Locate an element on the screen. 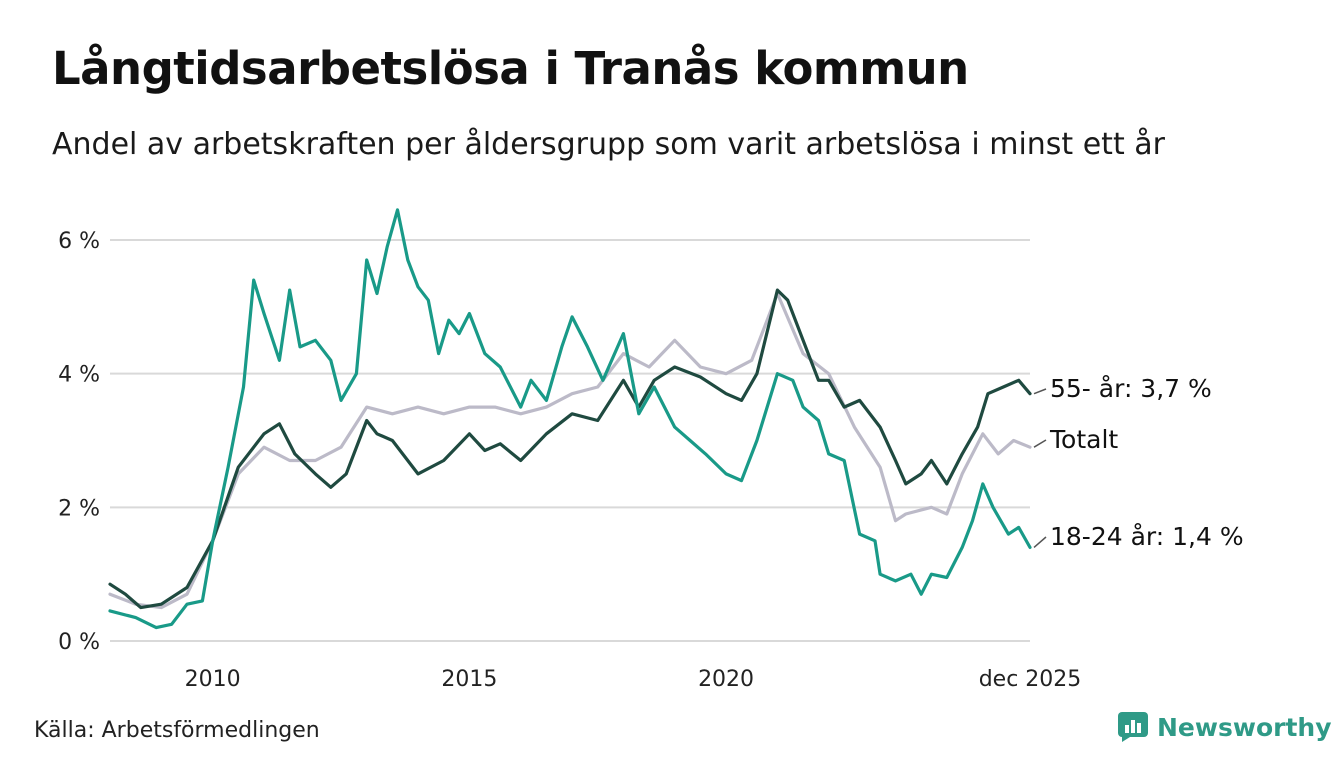  y-tick-label: 4 % is located at coordinates (79, 375).